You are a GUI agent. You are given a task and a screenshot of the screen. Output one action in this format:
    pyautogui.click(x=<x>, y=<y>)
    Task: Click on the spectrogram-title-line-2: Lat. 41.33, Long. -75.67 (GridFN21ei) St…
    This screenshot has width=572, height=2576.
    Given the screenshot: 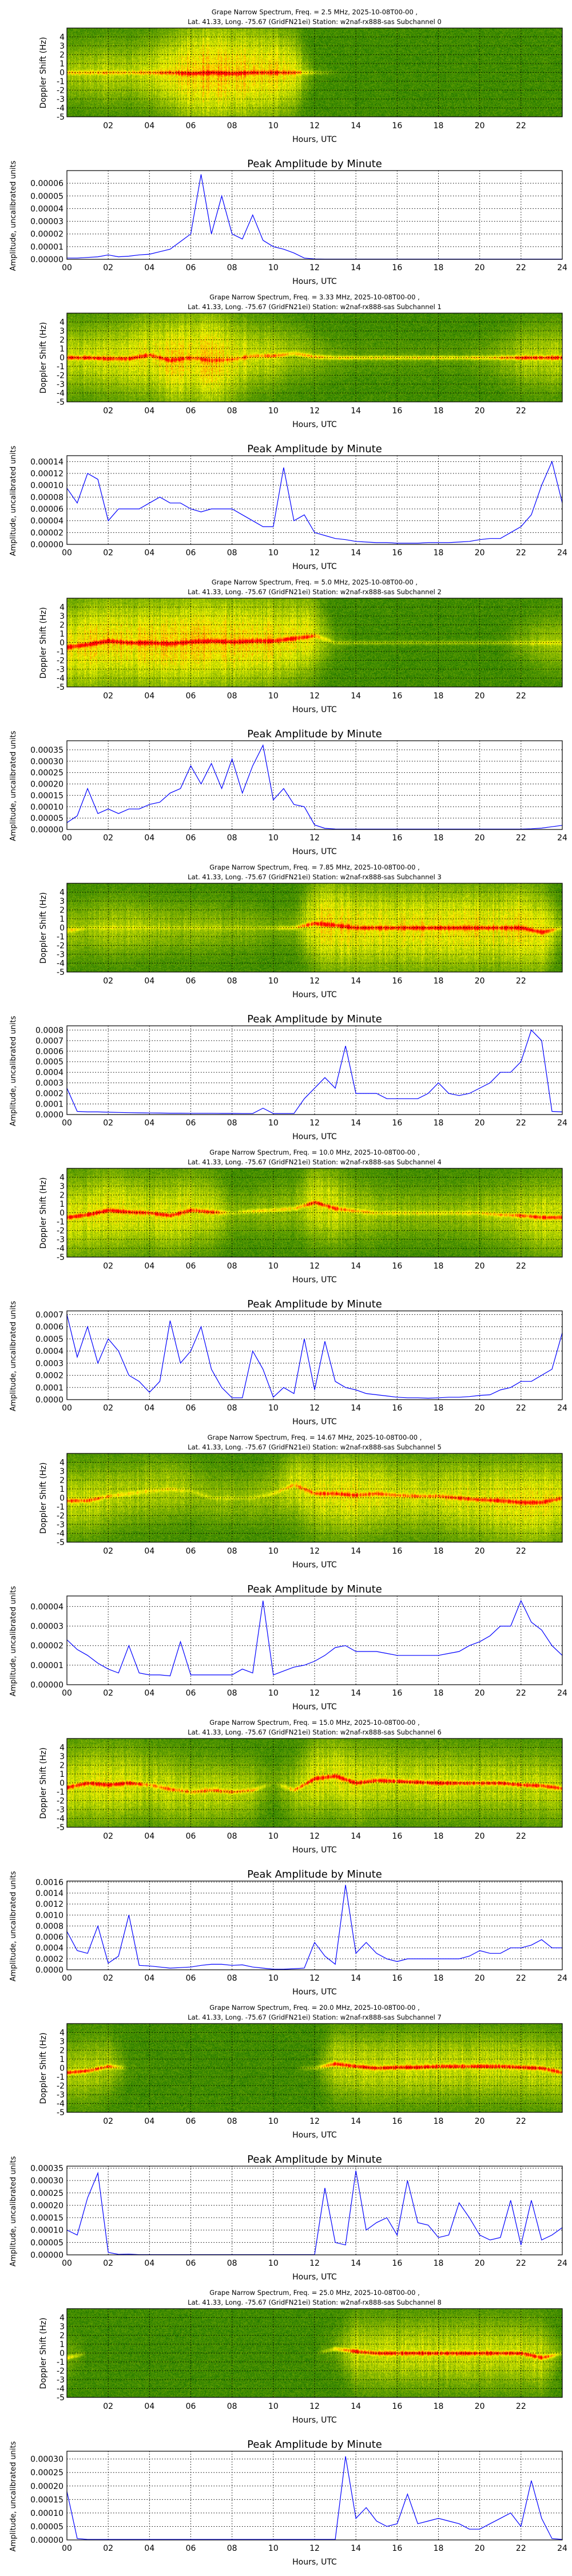 What is the action you would take?
    pyautogui.click(x=315, y=1162)
    